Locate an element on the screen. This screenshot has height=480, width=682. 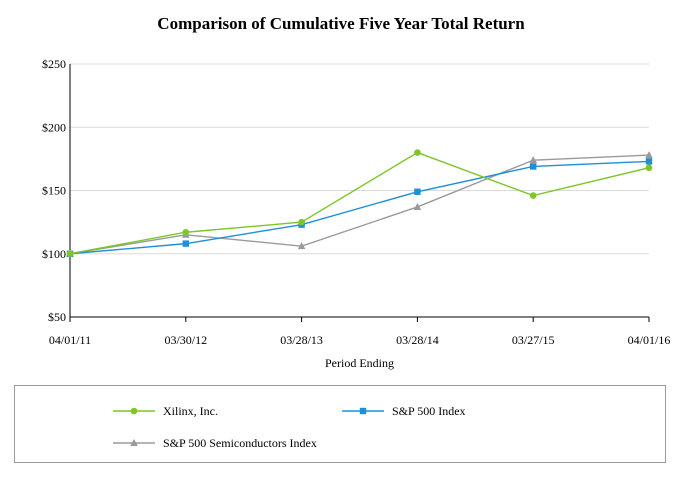
y-tick-label: $100 is located at coordinates (54, 254).